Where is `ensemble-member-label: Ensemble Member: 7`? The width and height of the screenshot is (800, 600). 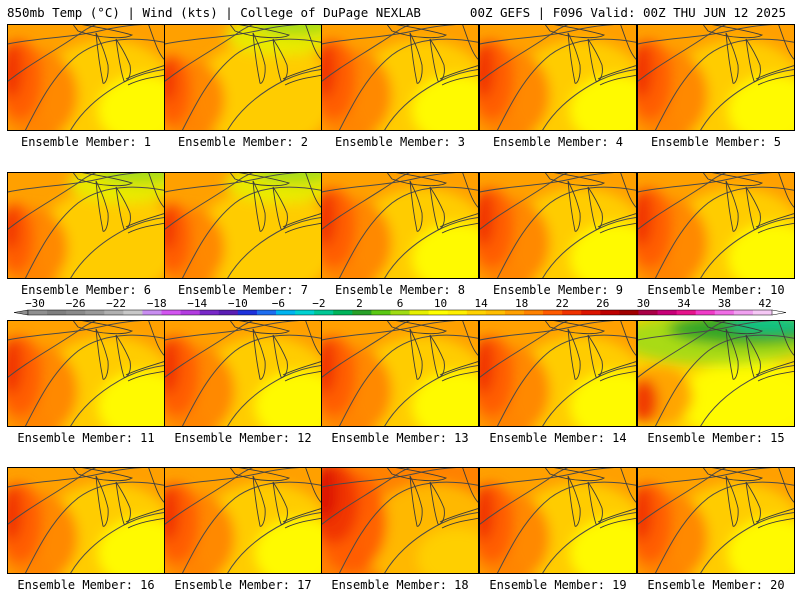
ensemble-member-label: Ensemble Member: 7 is located at coordinates (243, 290).